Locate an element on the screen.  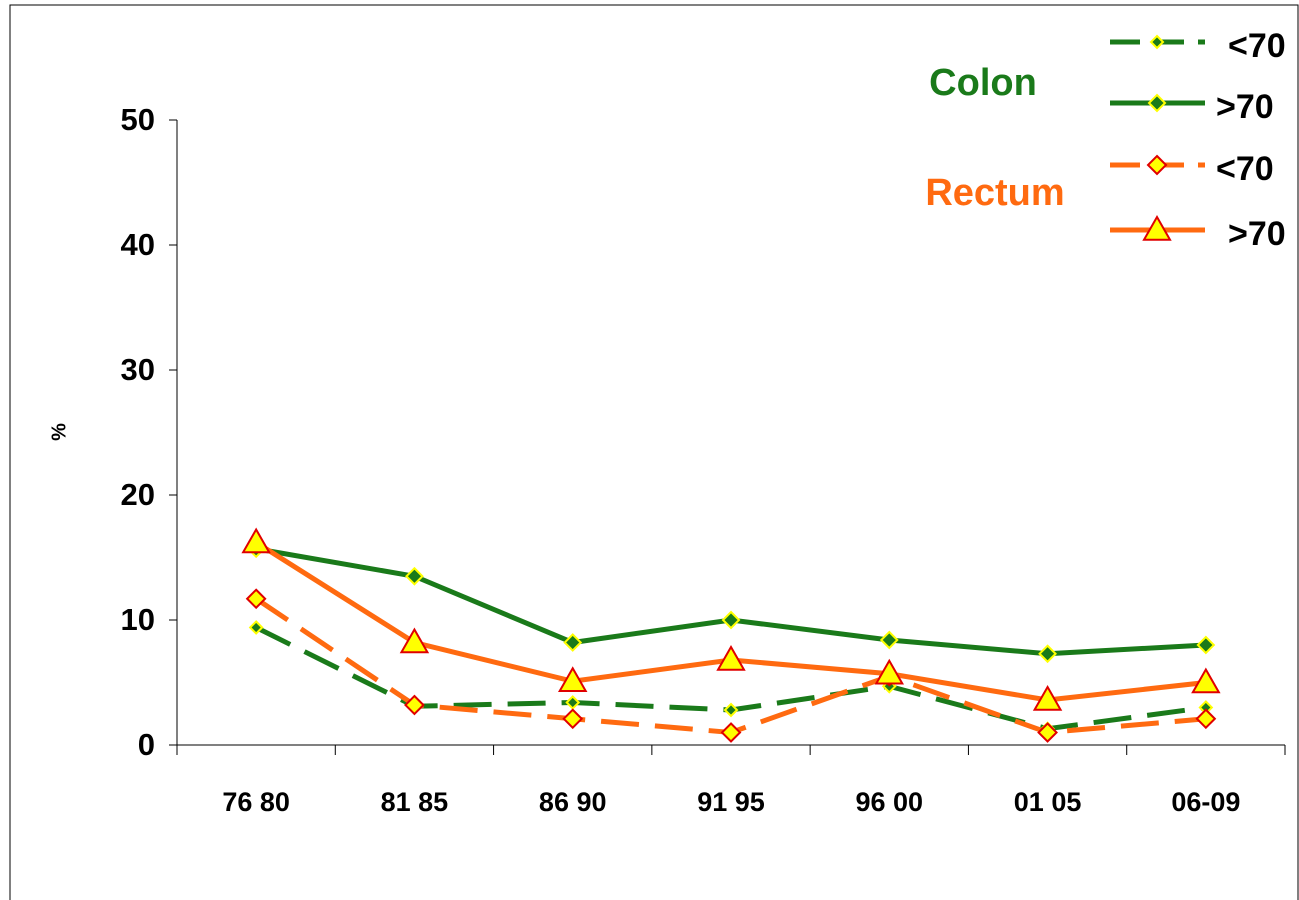
x-tick-label: 06-09 is located at coordinates (1205, 802).